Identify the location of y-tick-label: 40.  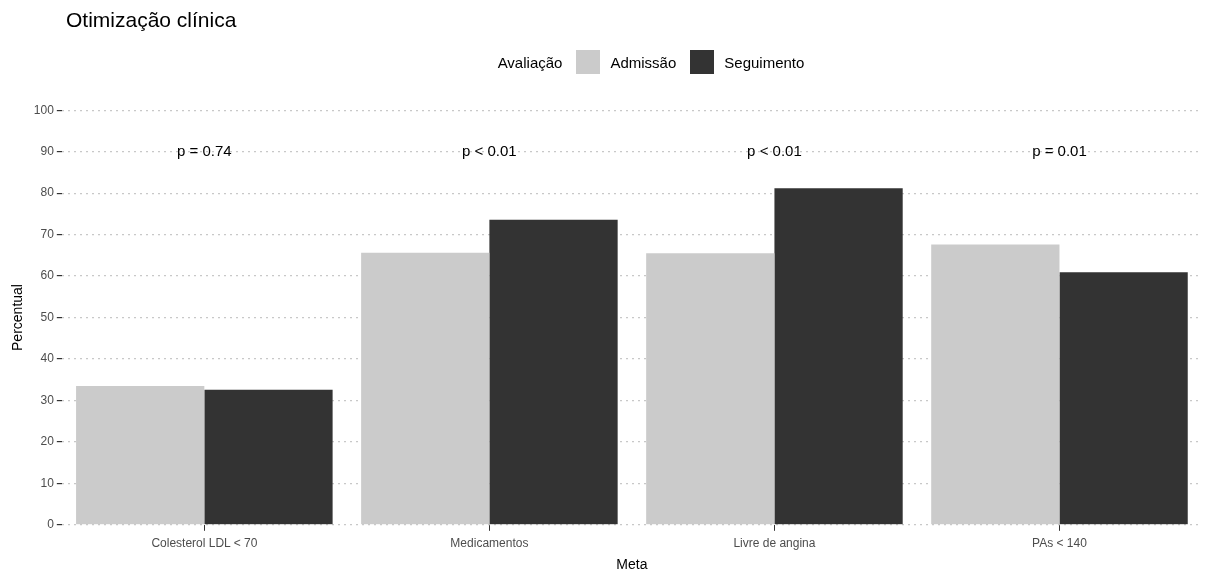
(47, 358).